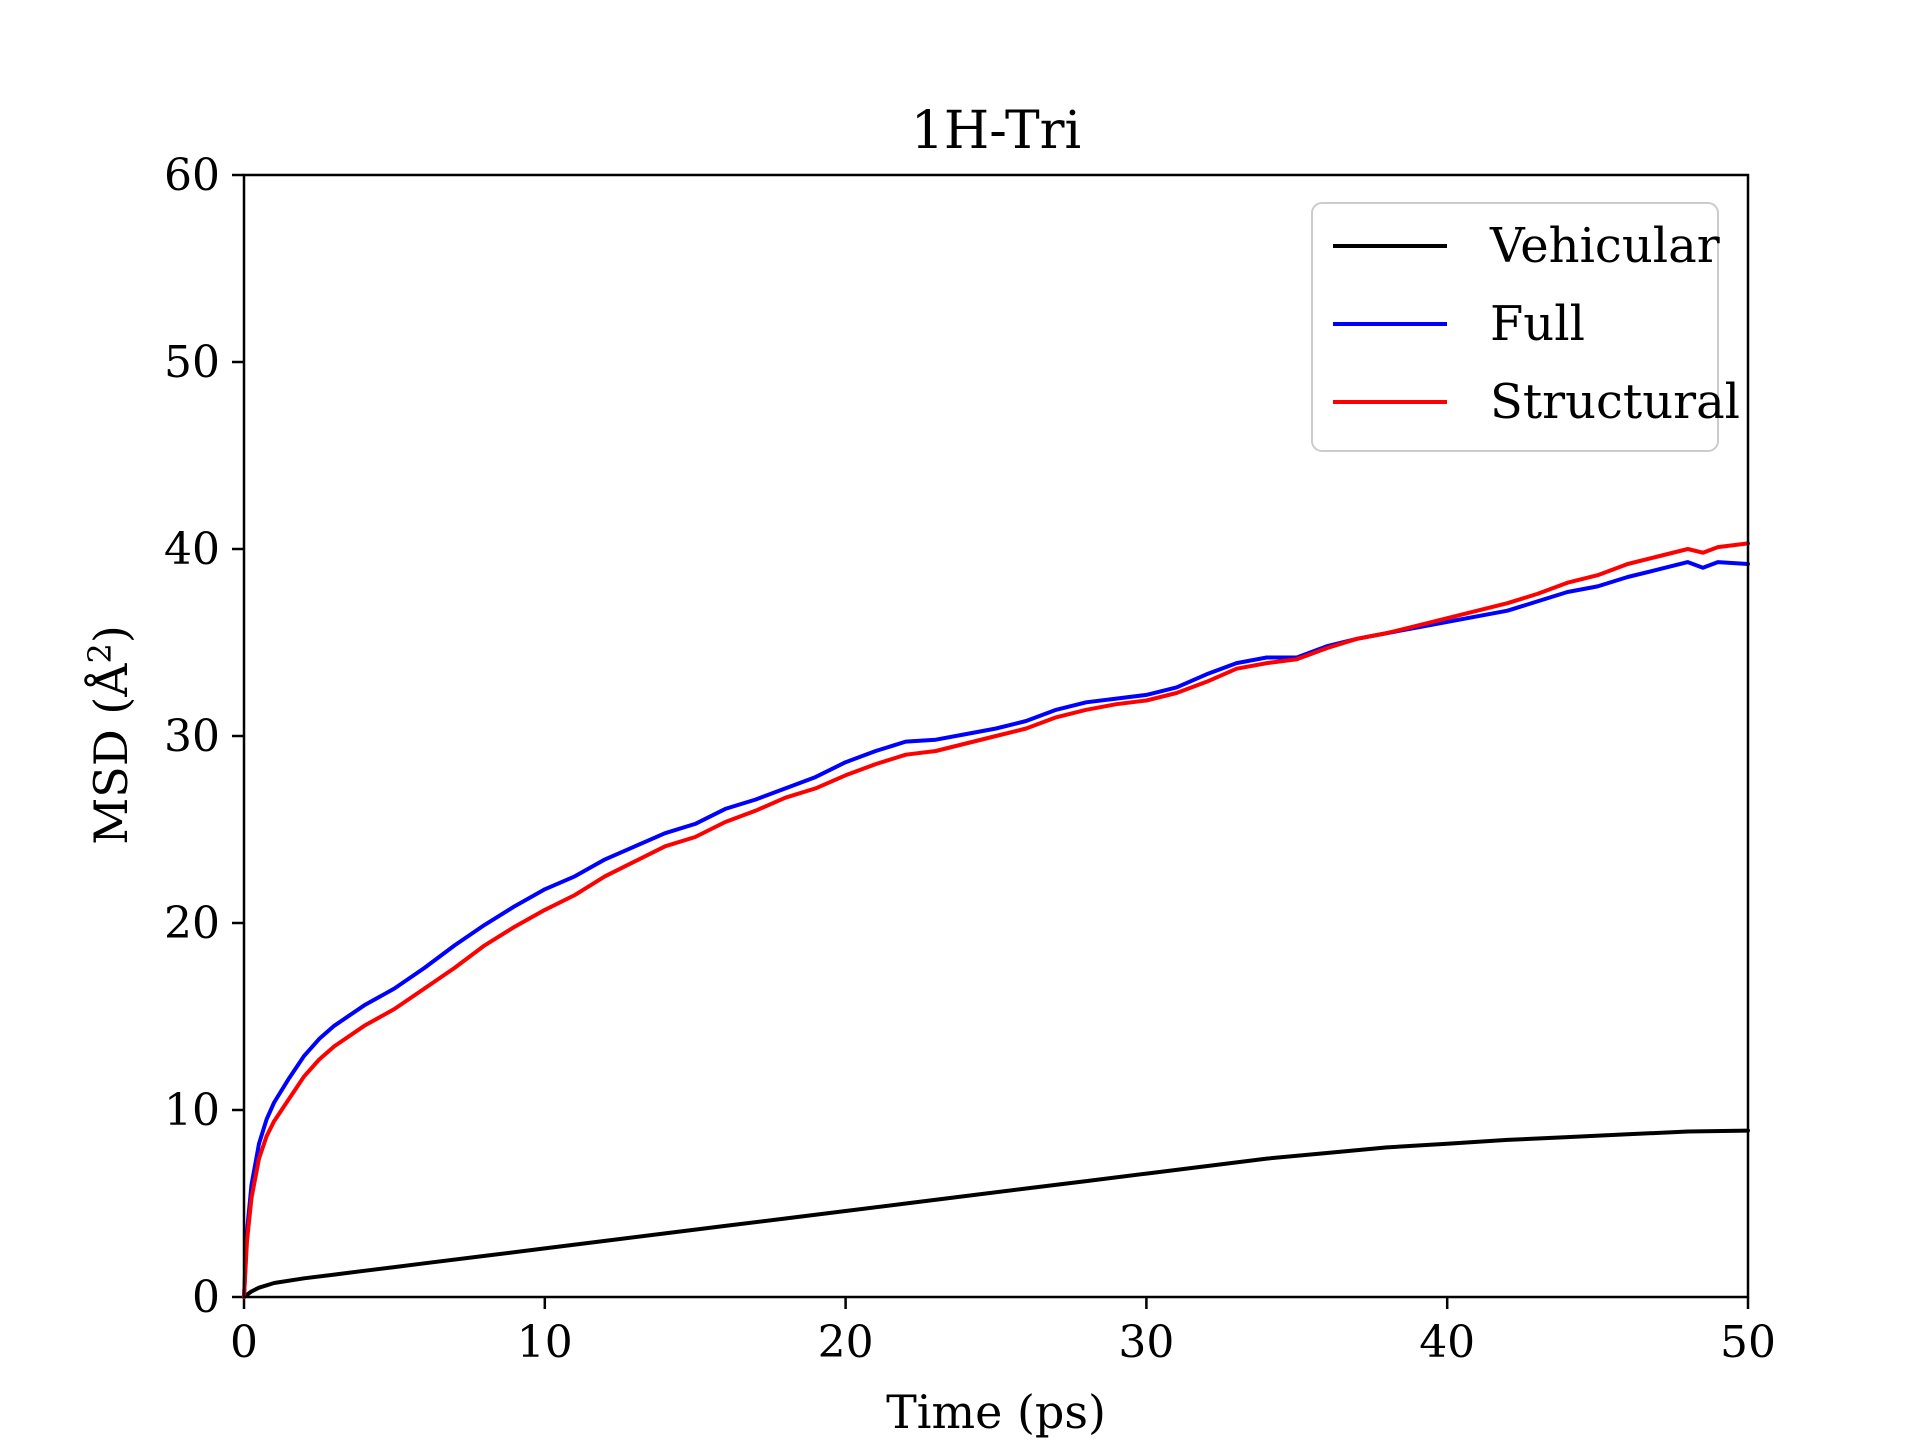 The image size is (1920, 1445). What do you see at coordinates (192, 549) in the screenshot?
I see `y-tick-label: 40` at bounding box center [192, 549].